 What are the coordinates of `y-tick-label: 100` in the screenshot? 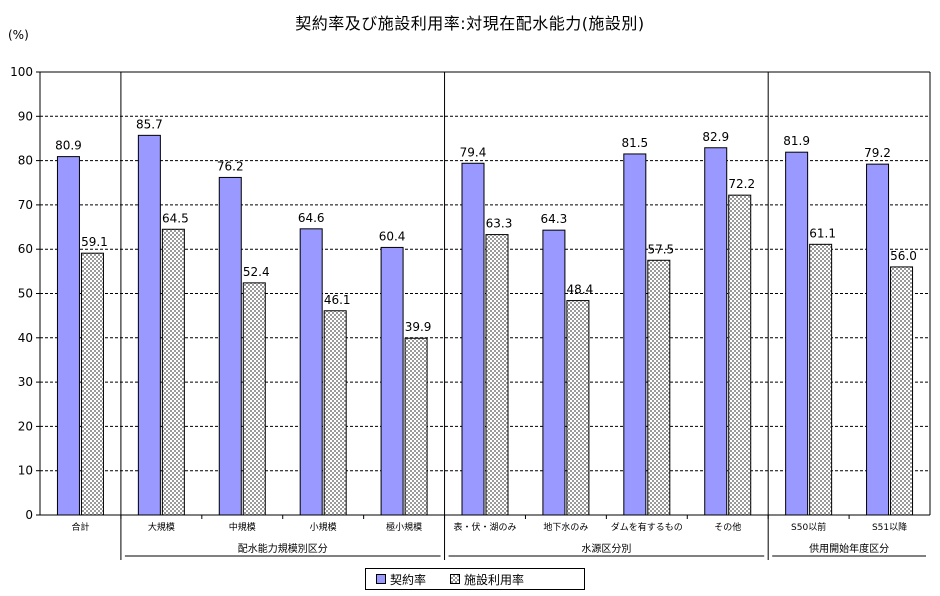 It's located at (21, 72).